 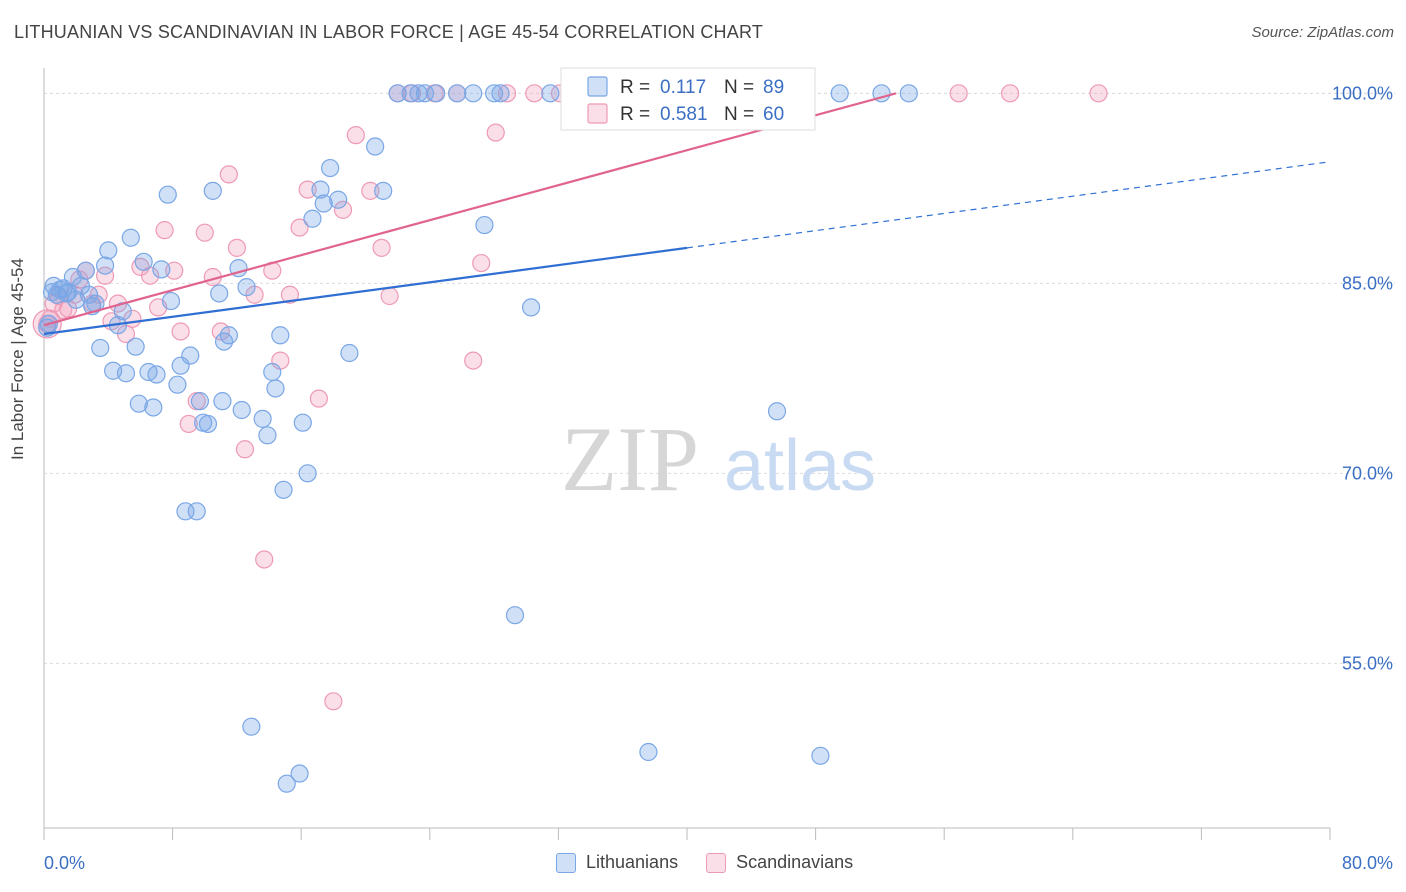 What do you see at coordinates (739, 114) in the screenshot?
I see `legend-n-label: N =` at bounding box center [739, 114].